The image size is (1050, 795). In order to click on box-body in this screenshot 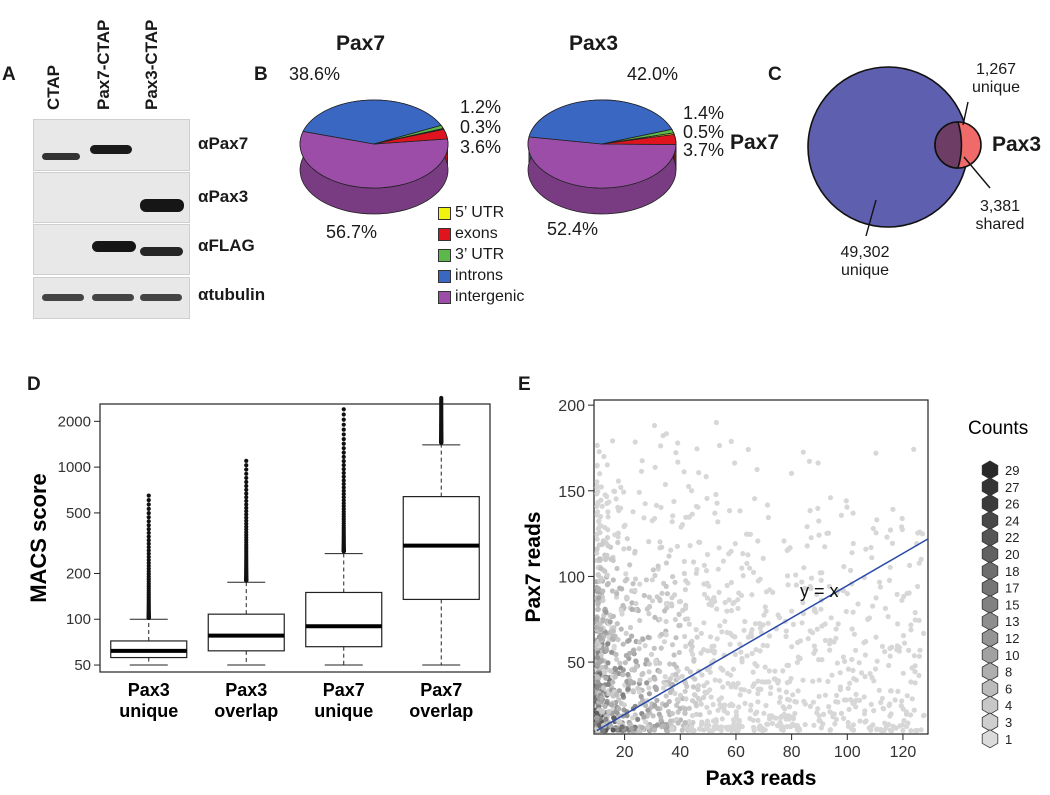, I will do `click(344, 619)`.